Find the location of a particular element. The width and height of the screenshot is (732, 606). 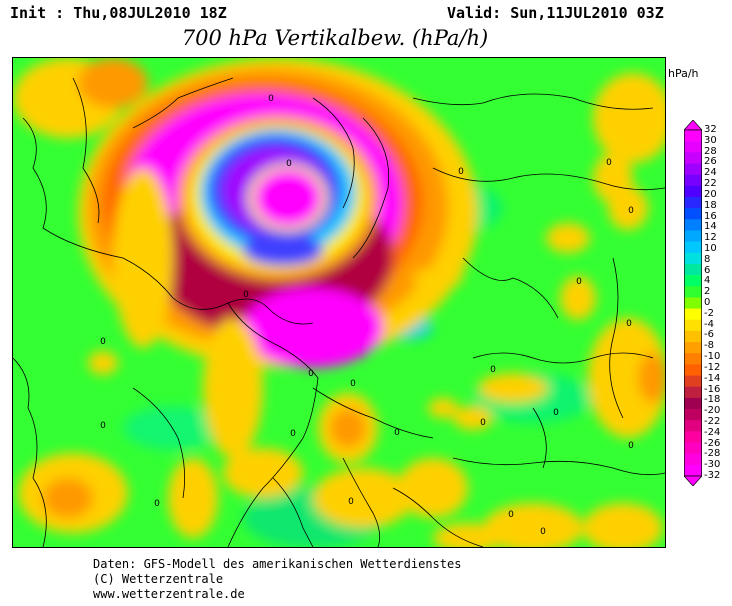

footer-url: www.wetterzentrale.de is located at coordinates (169, 594).